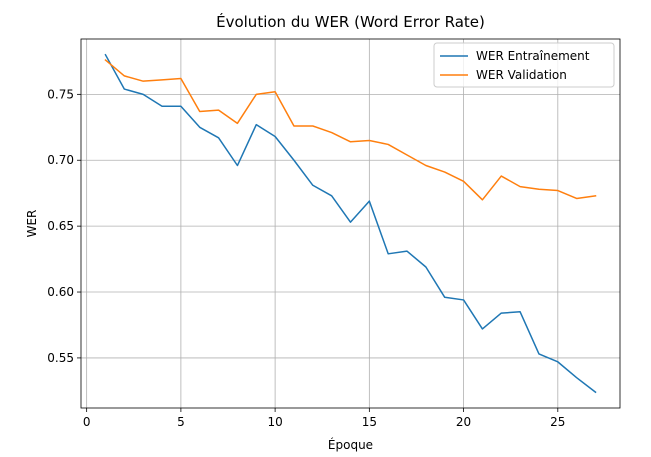 This screenshot has width=651, height=457. I want to click on y-tick-label: 0.65, so click(60, 226).